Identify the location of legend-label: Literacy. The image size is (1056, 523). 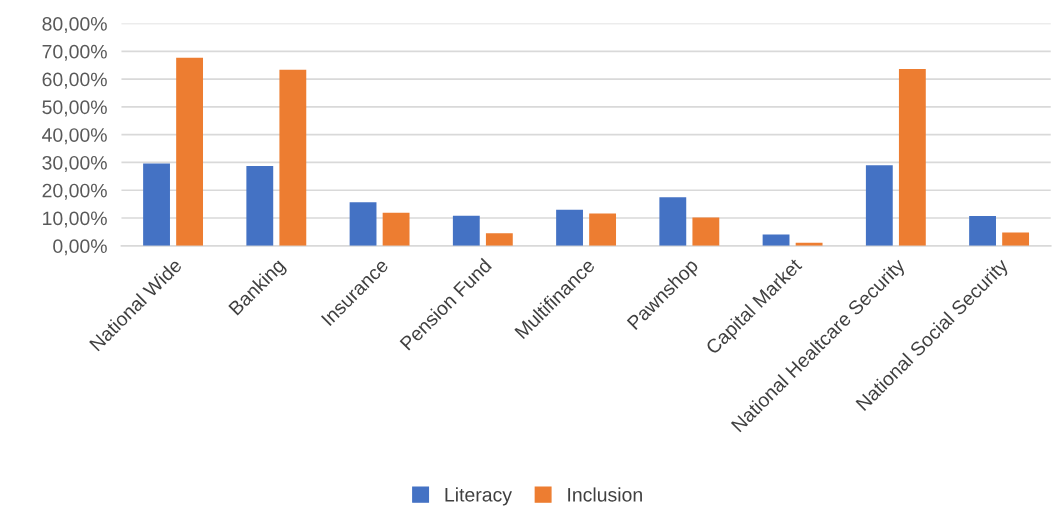
(478, 496).